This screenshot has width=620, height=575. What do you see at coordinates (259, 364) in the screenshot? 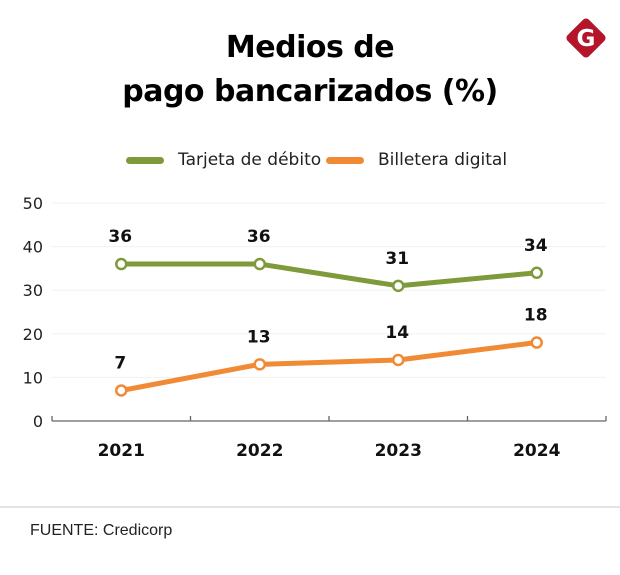
I see `data-point-billetera-digital-2022` at bounding box center [259, 364].